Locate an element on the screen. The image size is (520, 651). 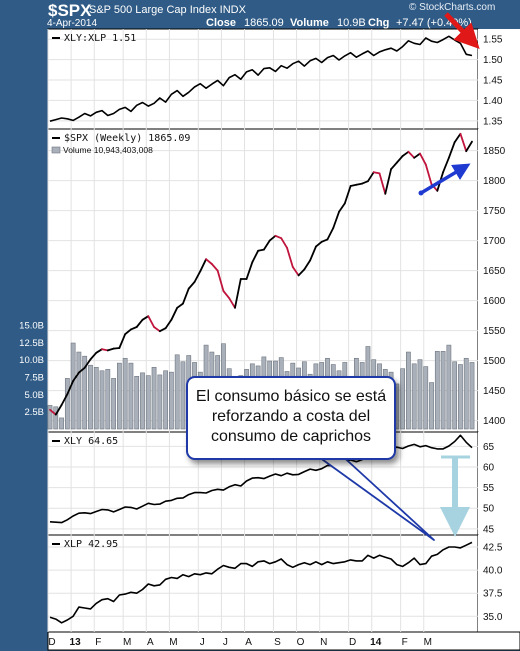
xly-line is located at coordinates (261, 479).